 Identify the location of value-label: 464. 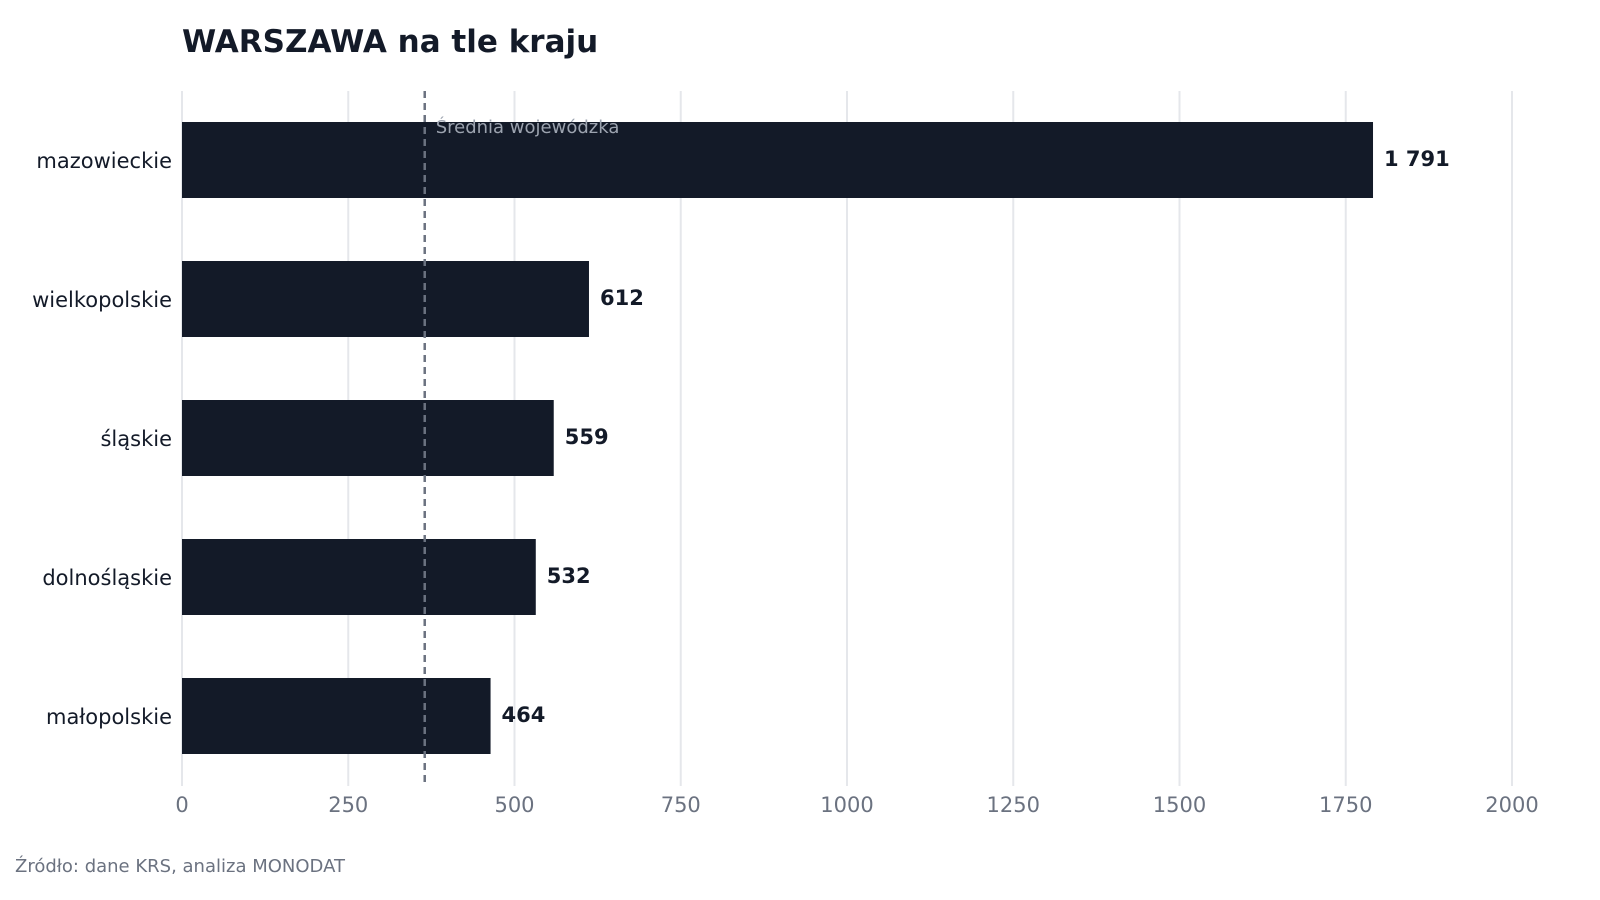
(524, 715).